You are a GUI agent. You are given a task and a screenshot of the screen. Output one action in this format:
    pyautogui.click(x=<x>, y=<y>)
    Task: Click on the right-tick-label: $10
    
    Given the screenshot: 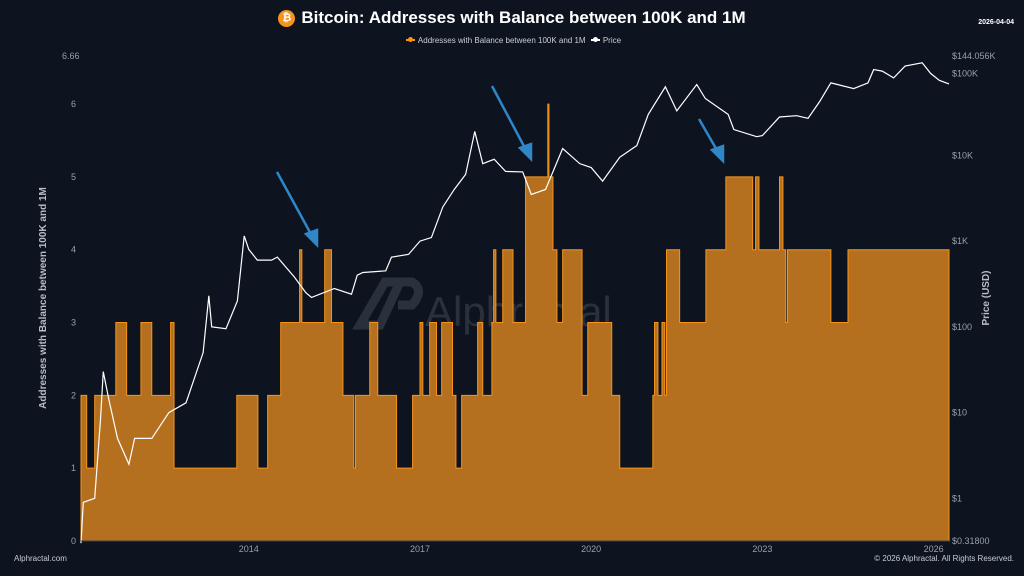 What is the action you would take?
    pyautogui.click(x=959, y=413)
    